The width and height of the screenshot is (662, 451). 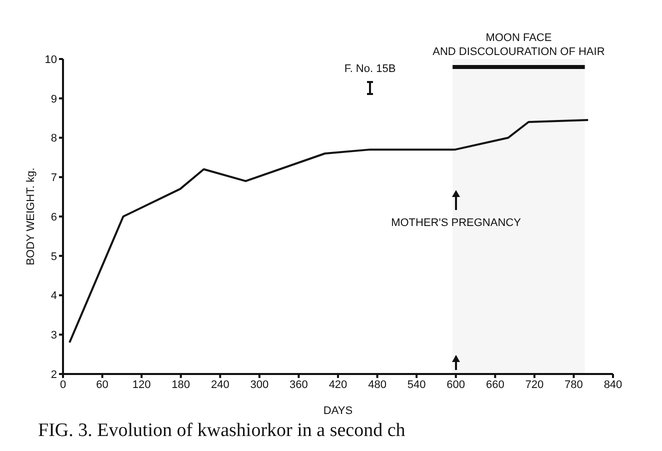 I want to click on x-tick-label: 780, so click(x=573, y=384).